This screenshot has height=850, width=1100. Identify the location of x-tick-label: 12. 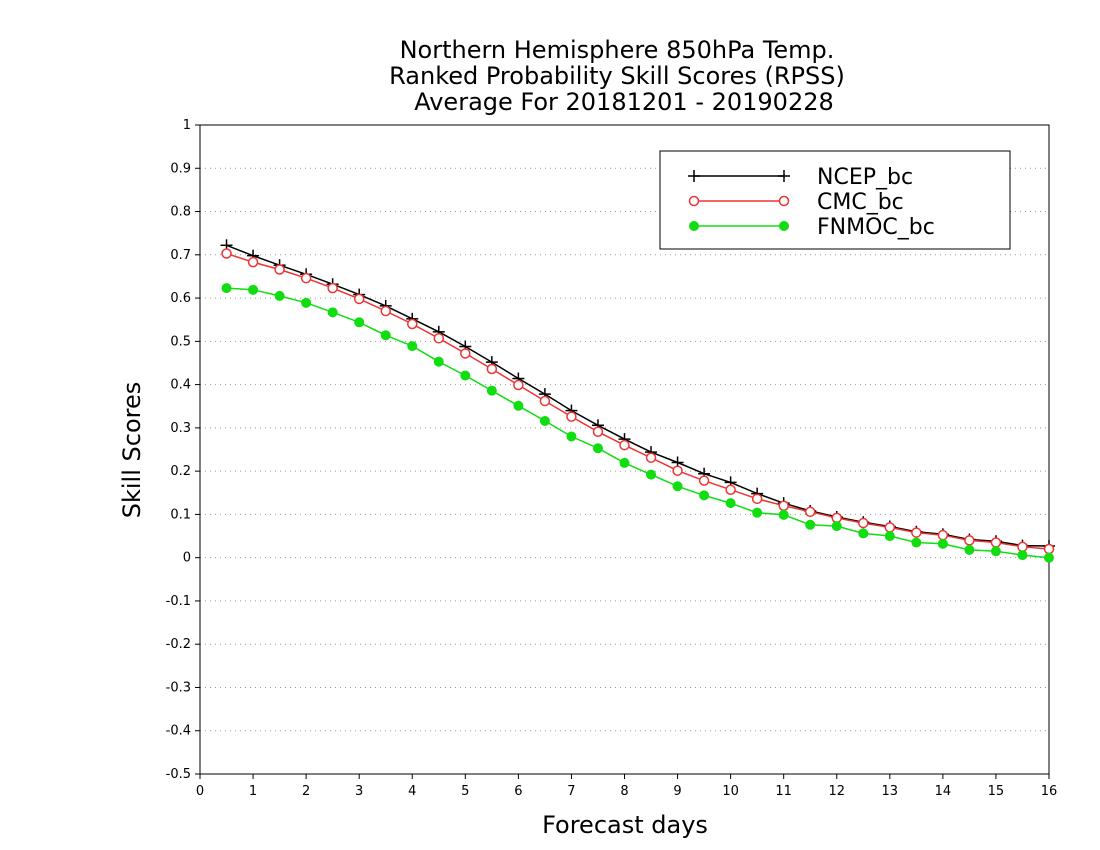
(836, 791).